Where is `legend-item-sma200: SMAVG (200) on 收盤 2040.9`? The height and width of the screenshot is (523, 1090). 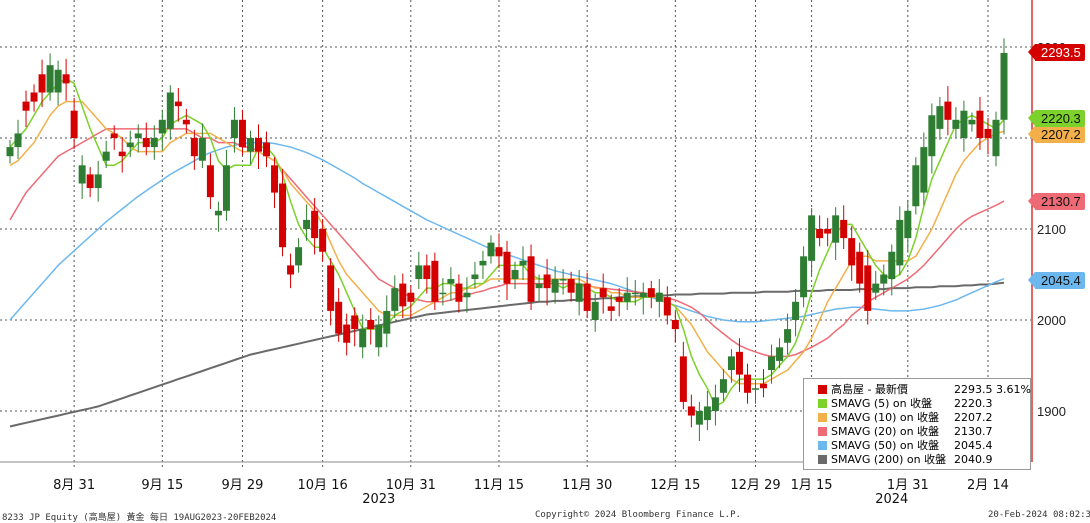 legend-item-sma200: SMAVG (200) on 收盤 2040.9 is located at coordinates (923, 460).